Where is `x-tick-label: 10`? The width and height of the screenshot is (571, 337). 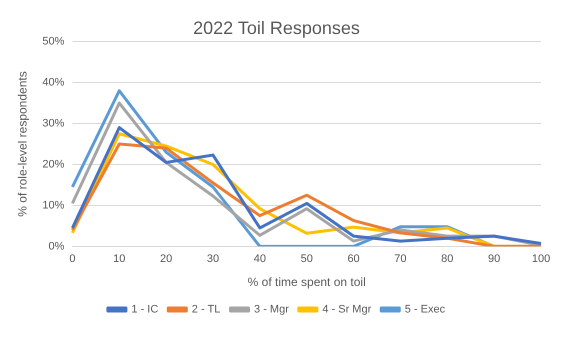 x-tick-label: 10 is located at coordinates (119, 259).